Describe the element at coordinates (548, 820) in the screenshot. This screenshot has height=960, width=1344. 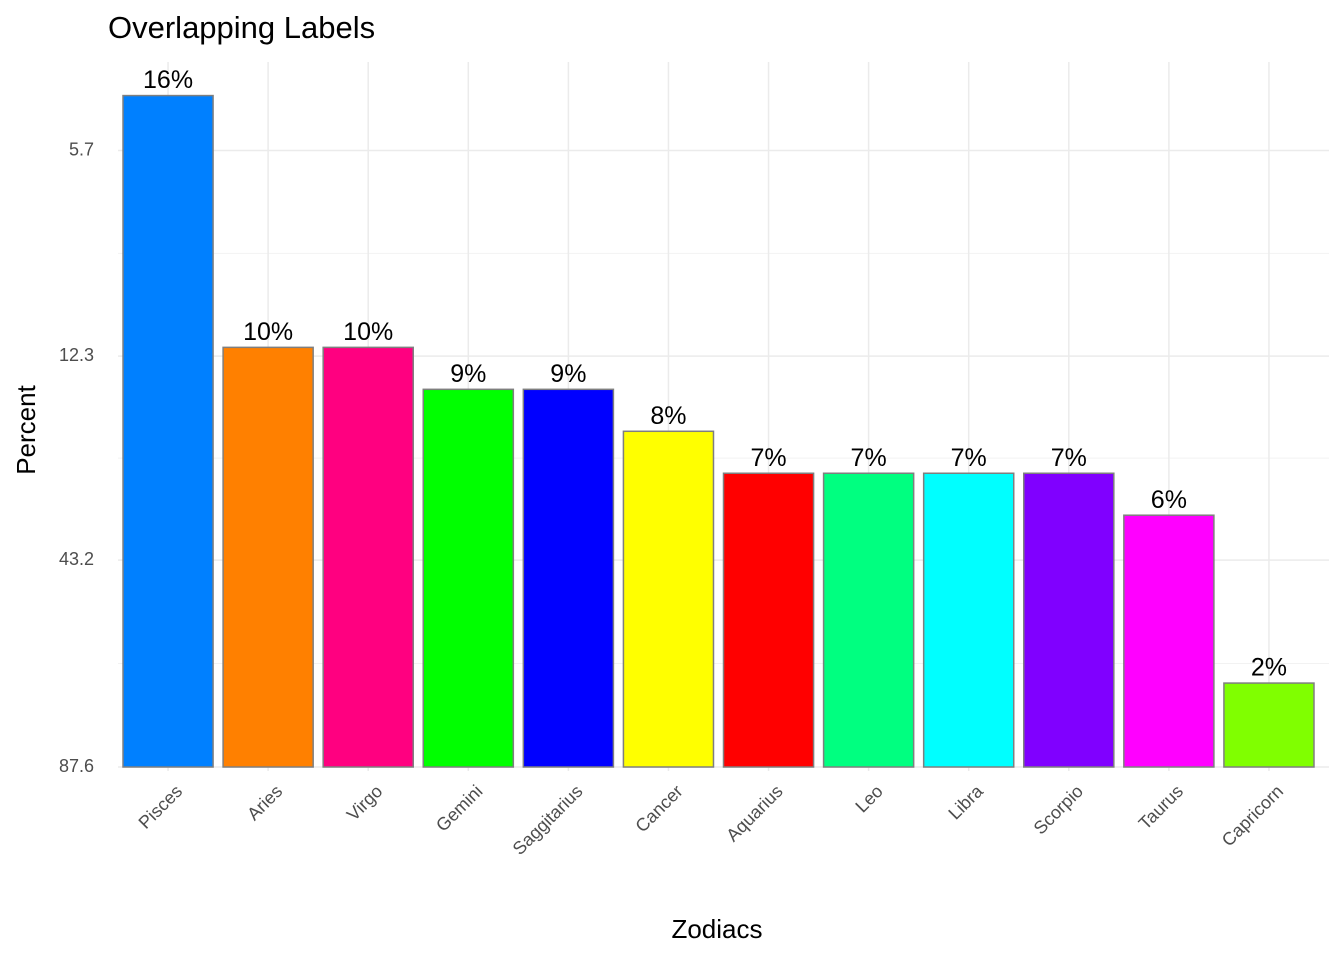
I see `x-tick-label: Saggitarius` at that location.